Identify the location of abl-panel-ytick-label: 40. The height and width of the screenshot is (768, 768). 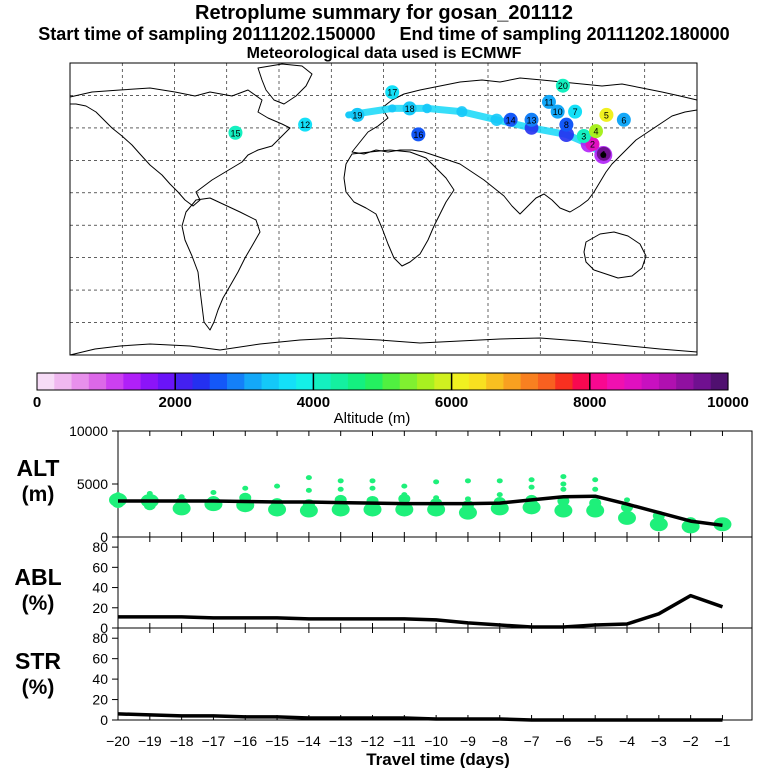
(100, 588).